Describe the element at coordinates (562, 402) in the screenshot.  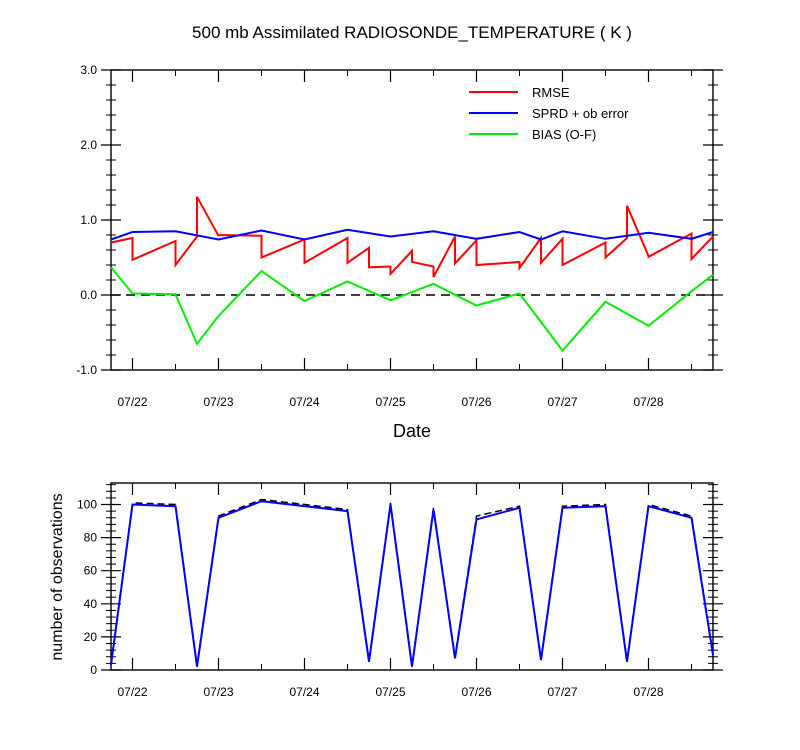
I see `top-x-tick-label: 07/27` at that location.